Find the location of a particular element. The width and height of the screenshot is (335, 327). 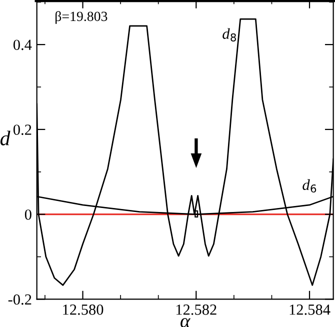

x-axis-title: α is located at coordinates (185, 322).